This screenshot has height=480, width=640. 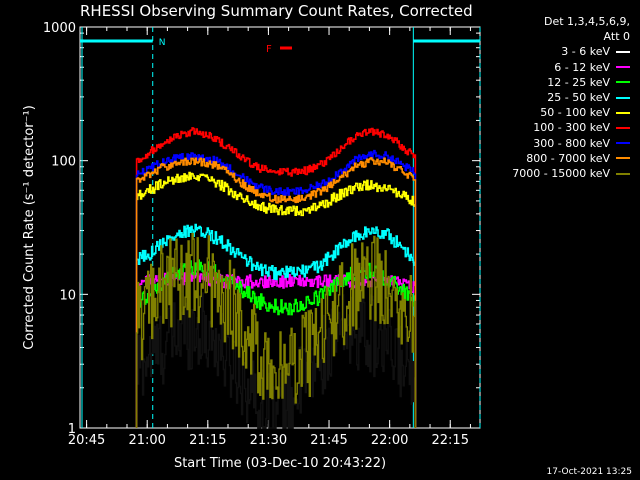 I want to click on legend-entry-label: 300 - 800 keV, so click(x=571, y=143).